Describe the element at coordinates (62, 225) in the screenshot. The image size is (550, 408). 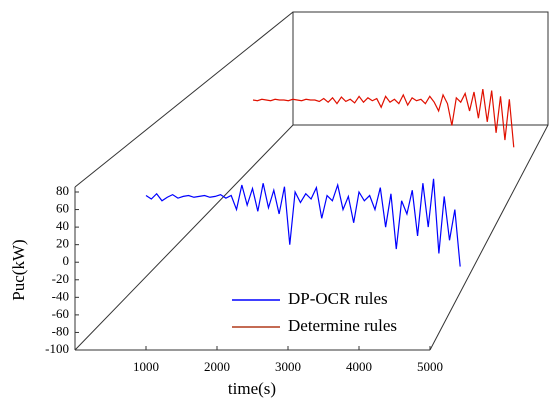
I see `y-tick-label: 40` at that location.